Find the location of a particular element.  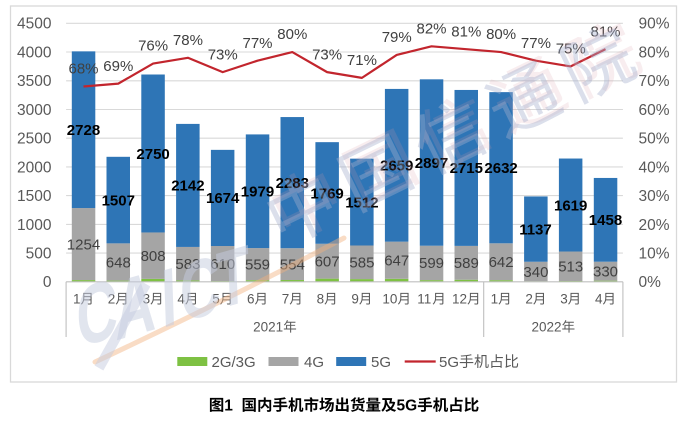

svg-text: 81% is located at coordinates (466, 31).